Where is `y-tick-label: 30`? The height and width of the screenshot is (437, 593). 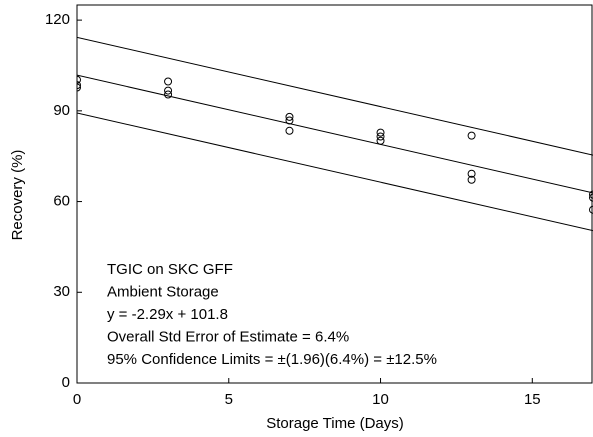 y-tick-label: 30 is located at coordinates (61, 291).